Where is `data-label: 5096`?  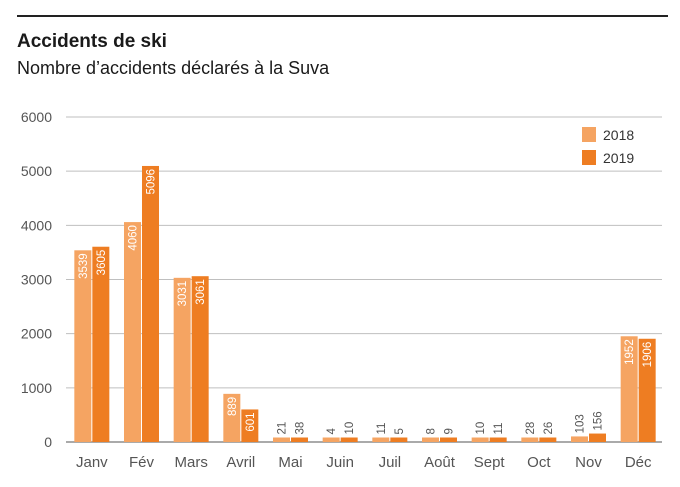 data-label: 5096 is located at coordinates (152, 182).